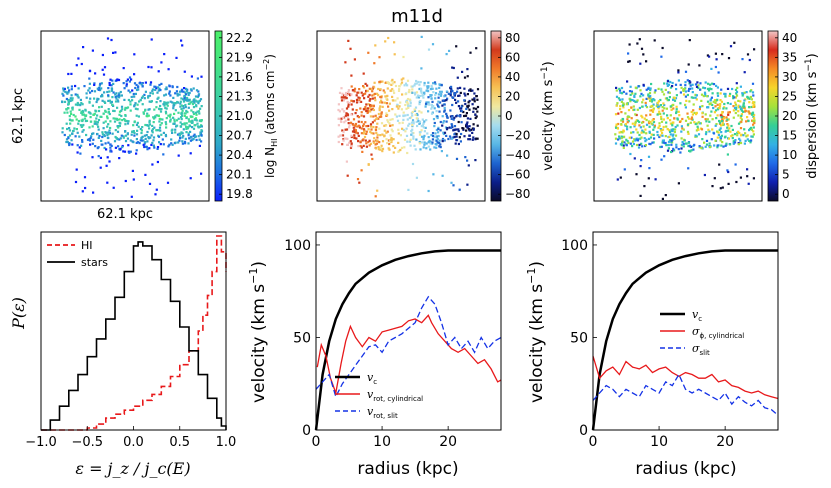 This screenshot has width=831, height=488. Describe the element at coordinates (702, 332) in the screenshot. I see `dispersion-curve-legend: vc σϕ, cylindrical σslit` at that location.